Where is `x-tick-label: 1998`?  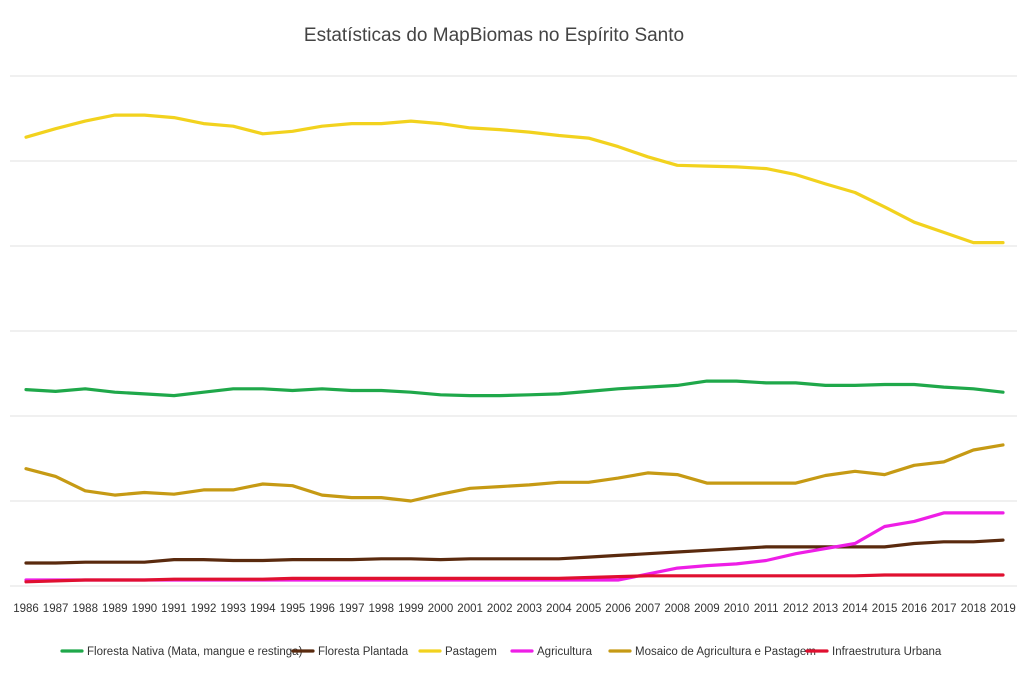 x-tick-label: 1998 is located at coordinates (382, 609).